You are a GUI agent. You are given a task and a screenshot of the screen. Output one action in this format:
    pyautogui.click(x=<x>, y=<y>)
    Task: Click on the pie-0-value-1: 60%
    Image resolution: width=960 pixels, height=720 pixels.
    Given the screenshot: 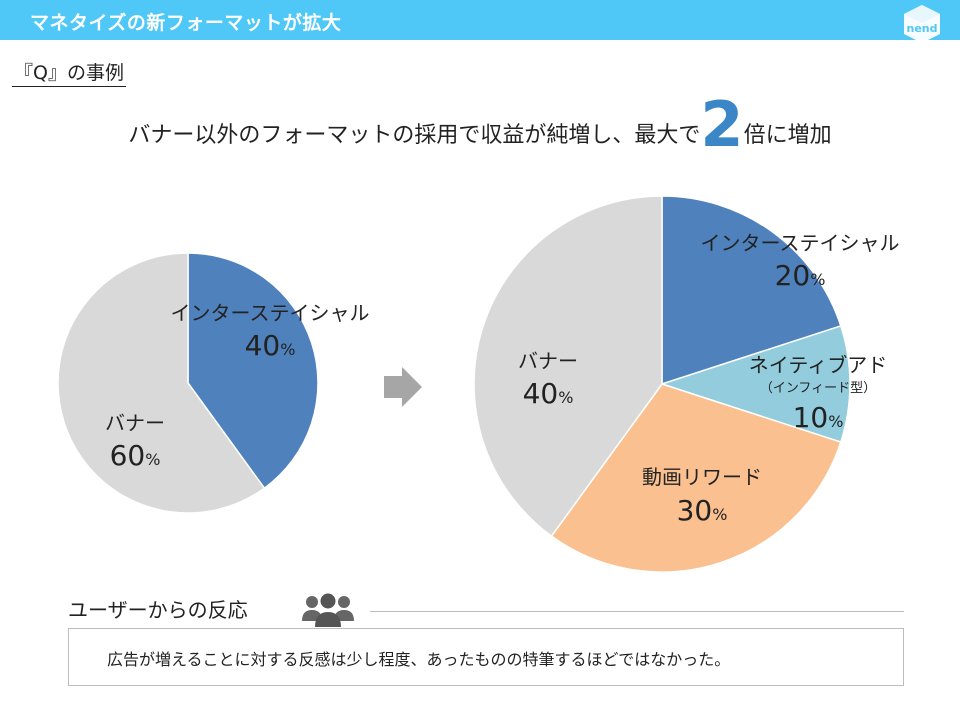 What is the action you would take?
    pyautogui.click(x=135, y=455)
    